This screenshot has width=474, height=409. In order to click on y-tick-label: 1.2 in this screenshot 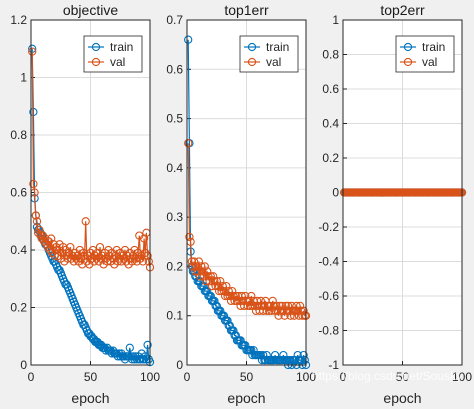, I will do `click(18, 20)`.